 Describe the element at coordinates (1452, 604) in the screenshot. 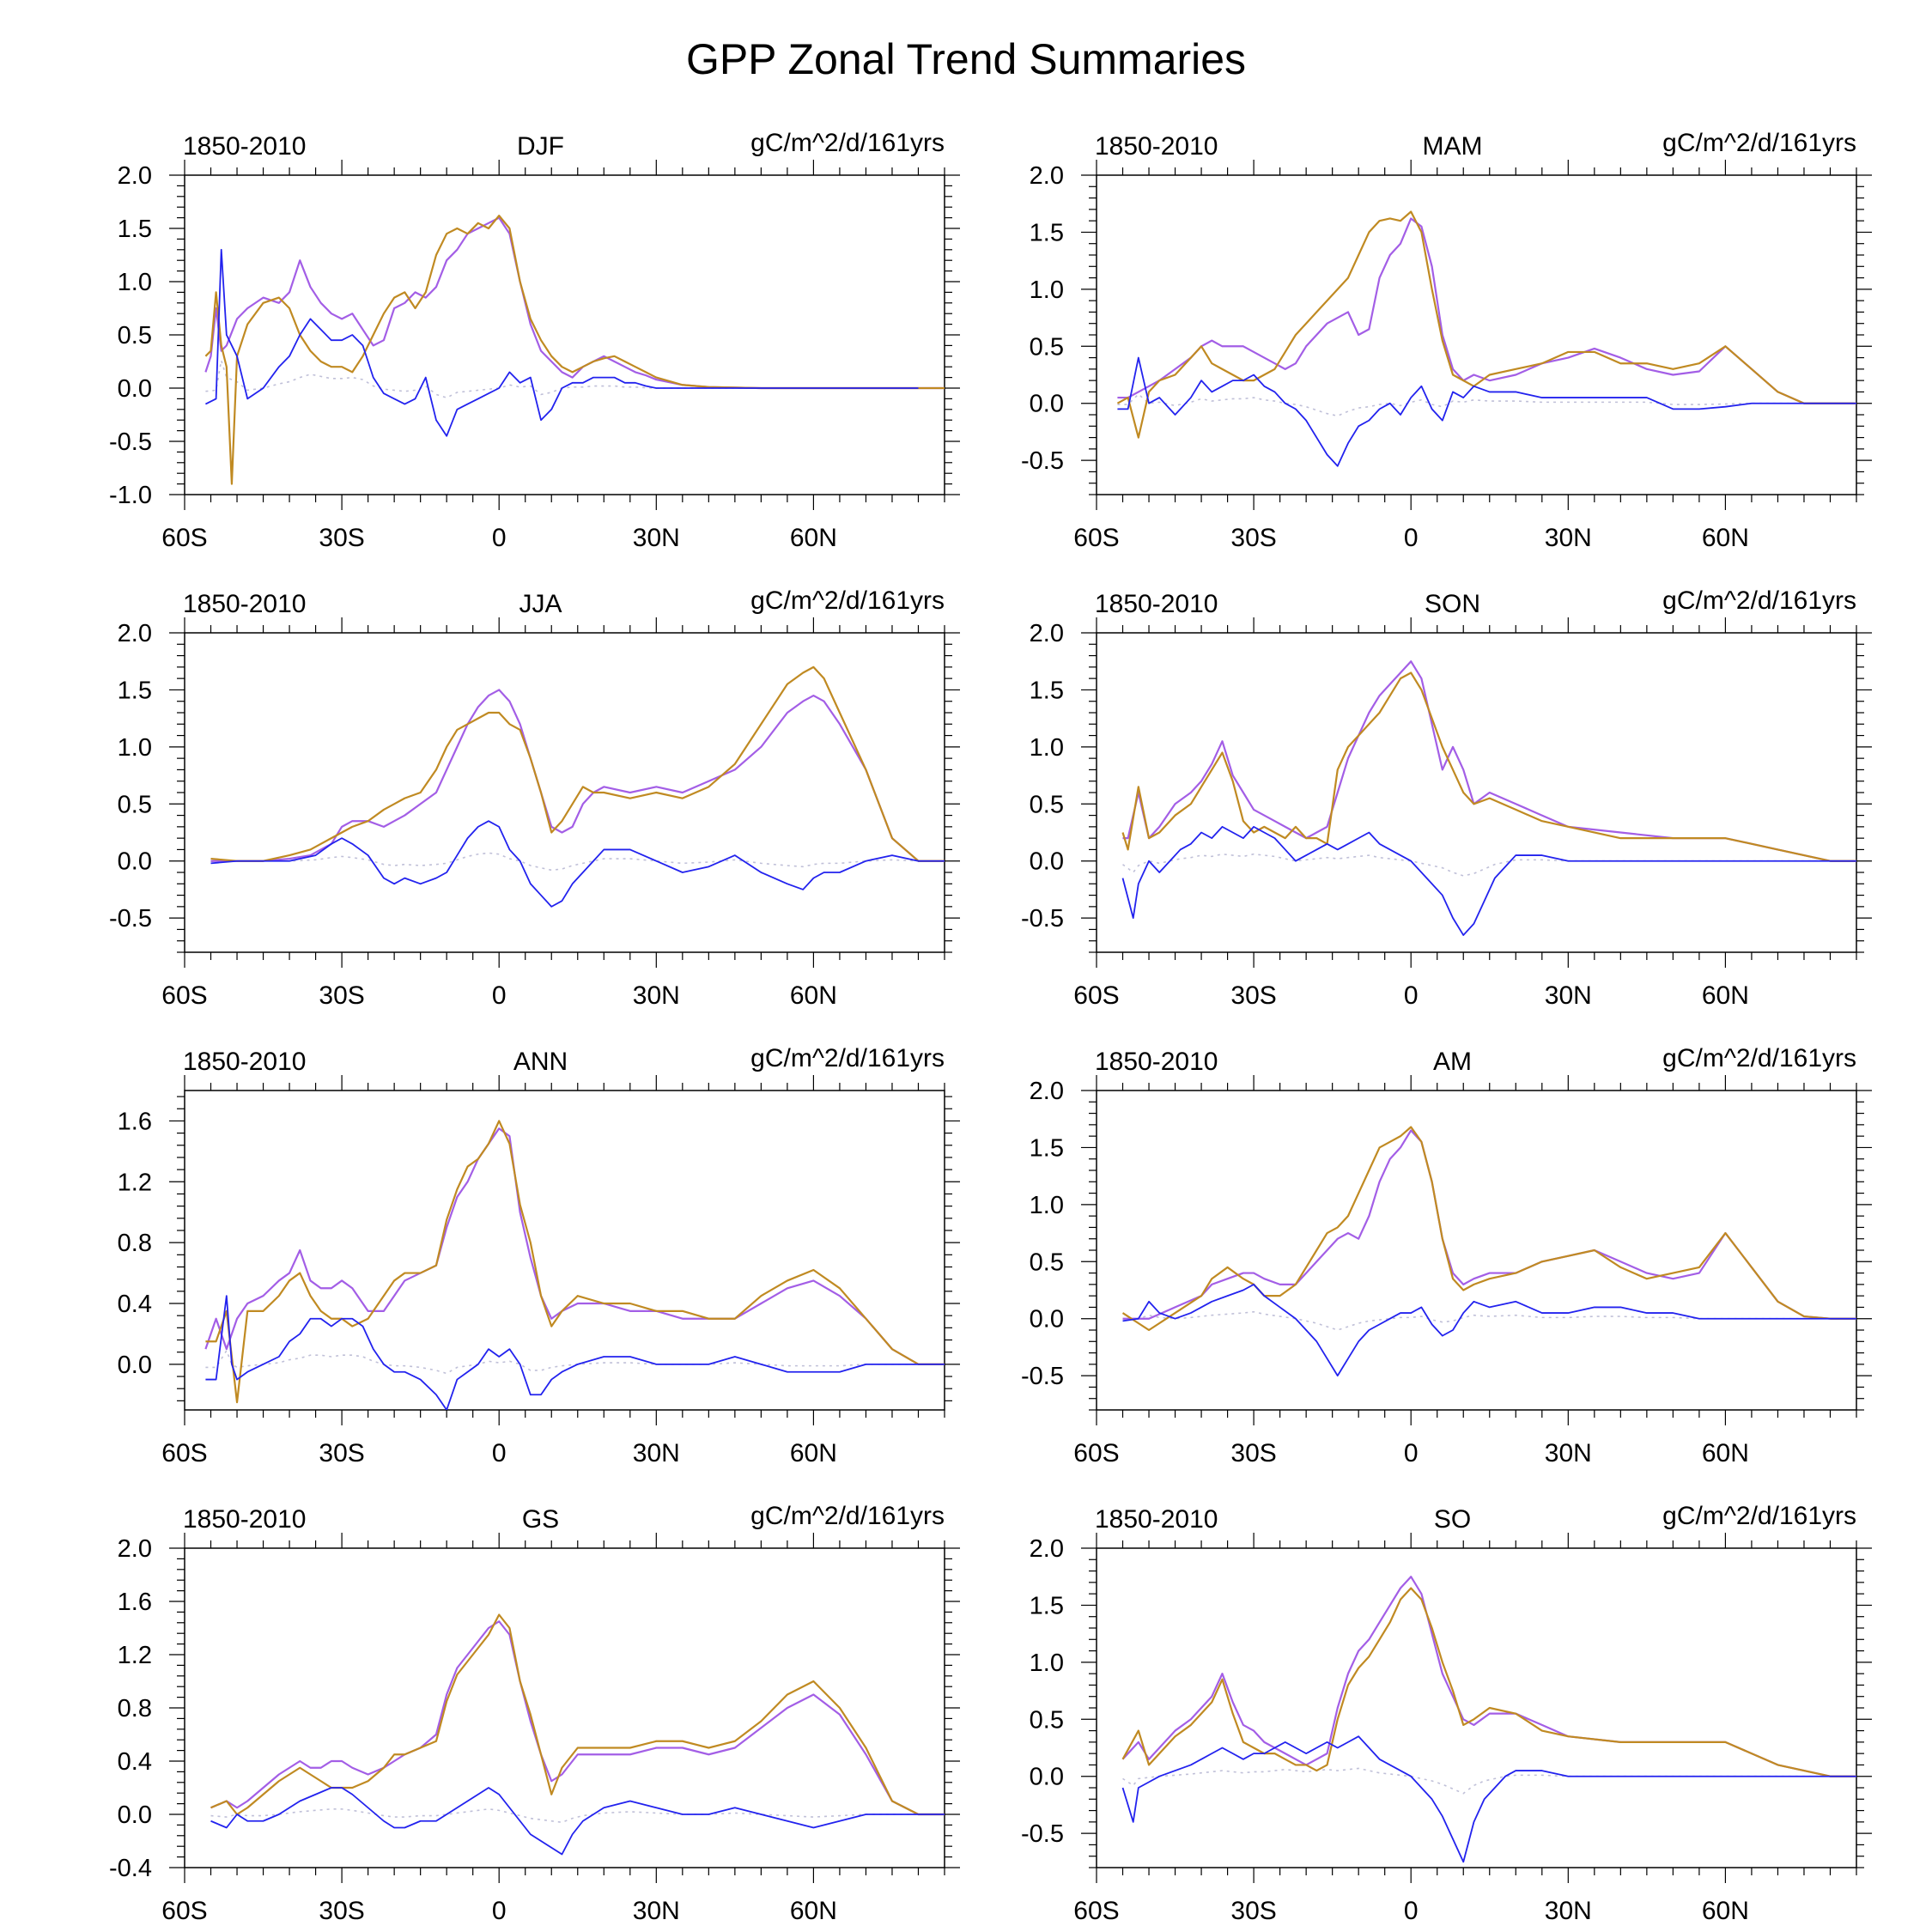

I see `season-label: SON` at that location.